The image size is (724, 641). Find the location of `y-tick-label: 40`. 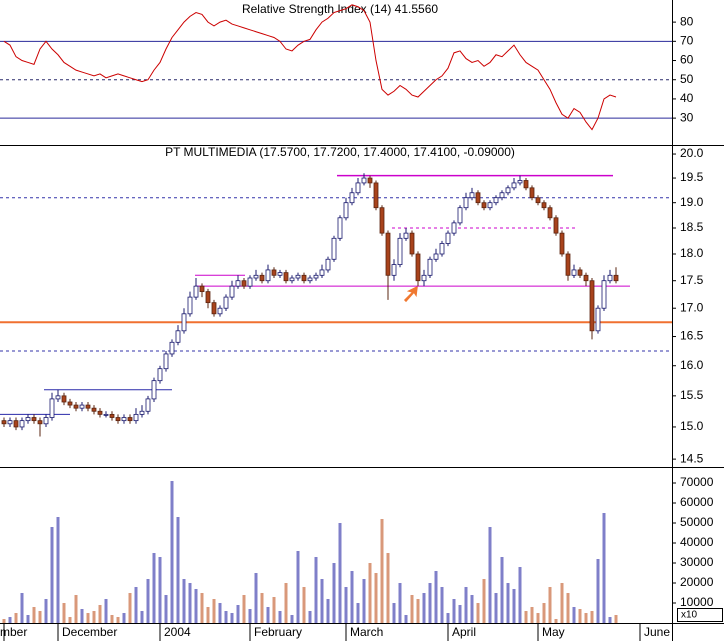

y-tick-label: 40 is located at coordinates (687, 98).